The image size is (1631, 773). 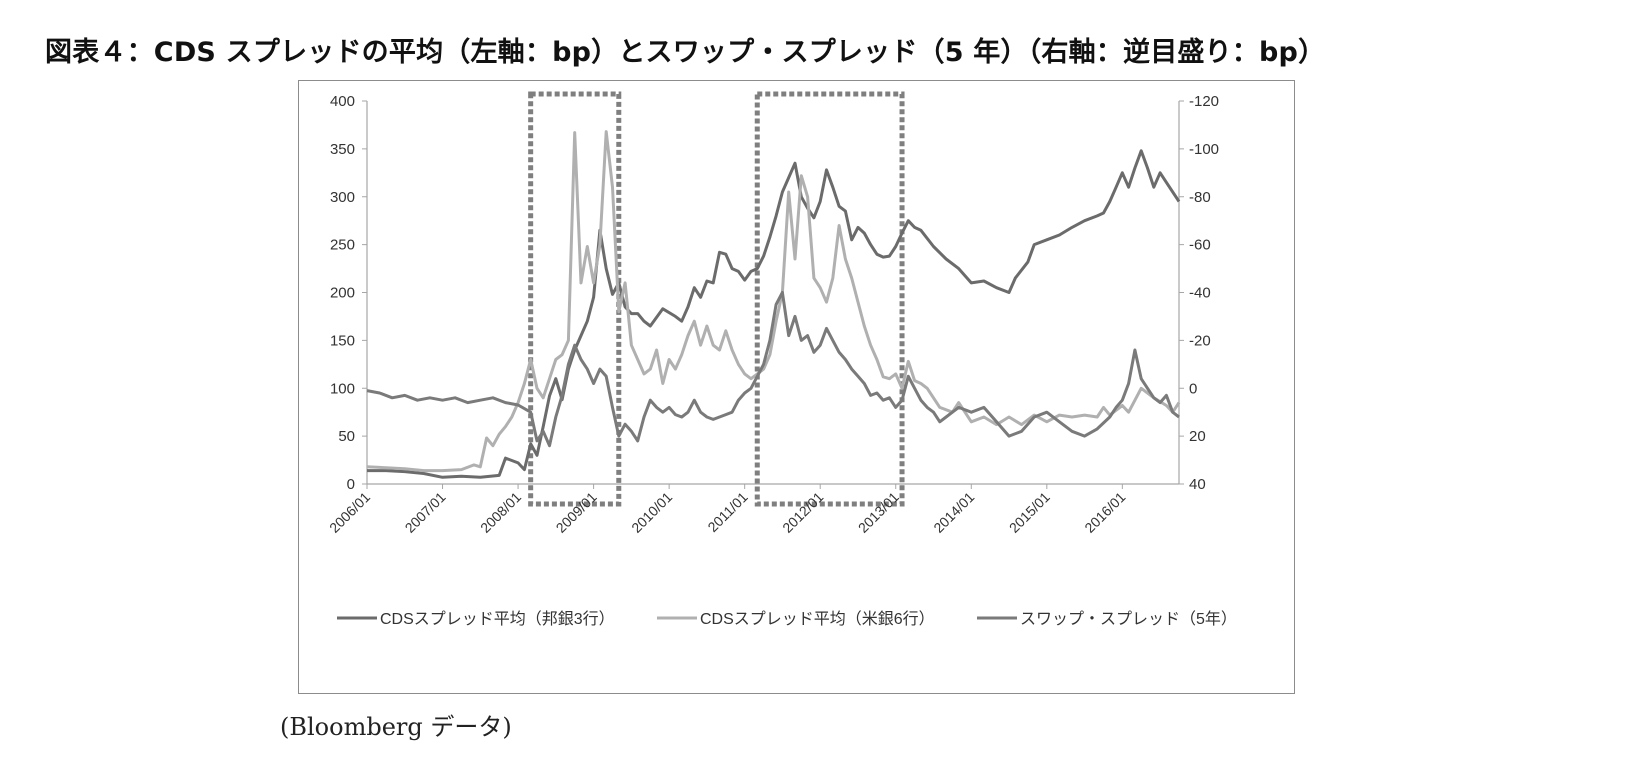 What do you see at coordinates (342, 149) in the screenshot?
I see `left-tick-label: 350` at bounding box center [342, 149].